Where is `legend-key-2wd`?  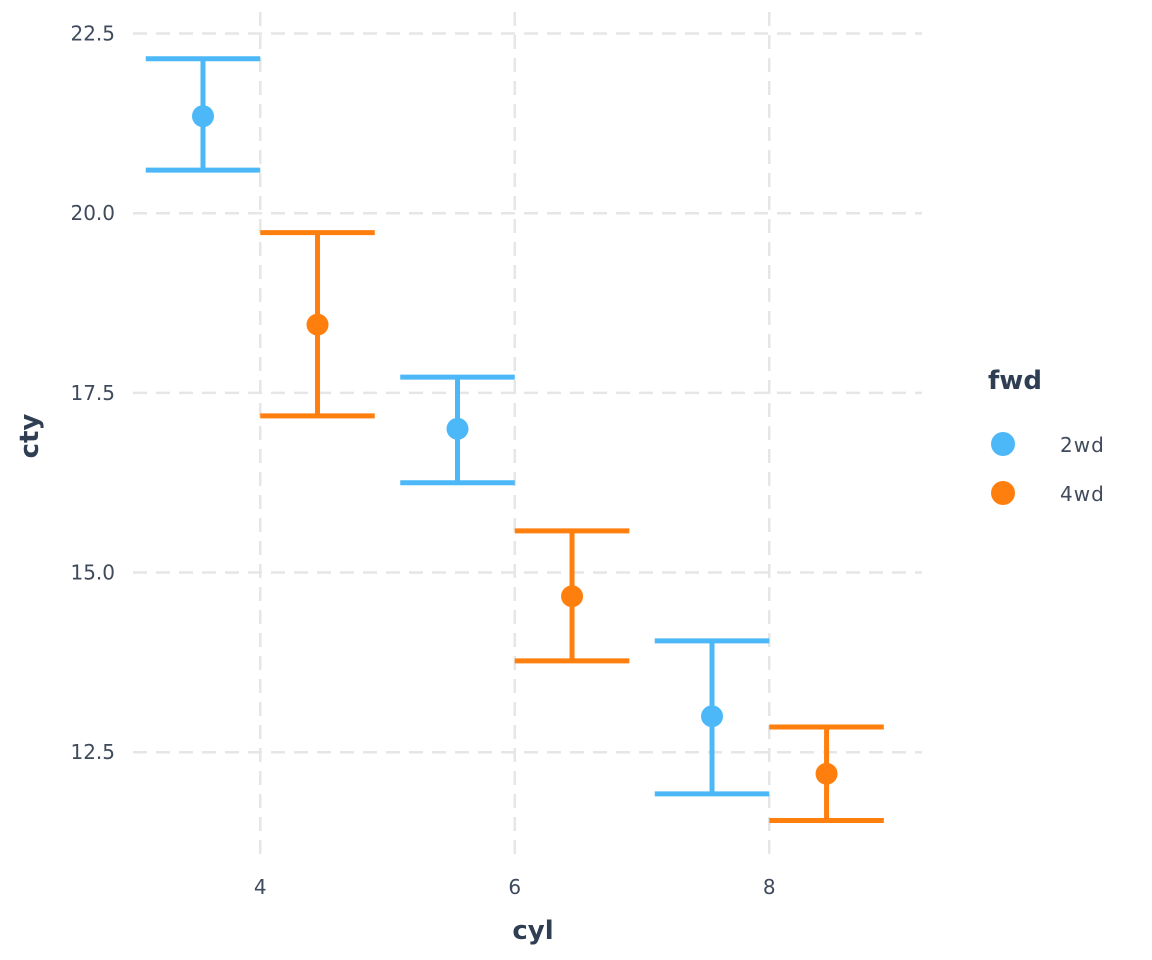
legend-key-2wd is located at coordinates (1003, 444).